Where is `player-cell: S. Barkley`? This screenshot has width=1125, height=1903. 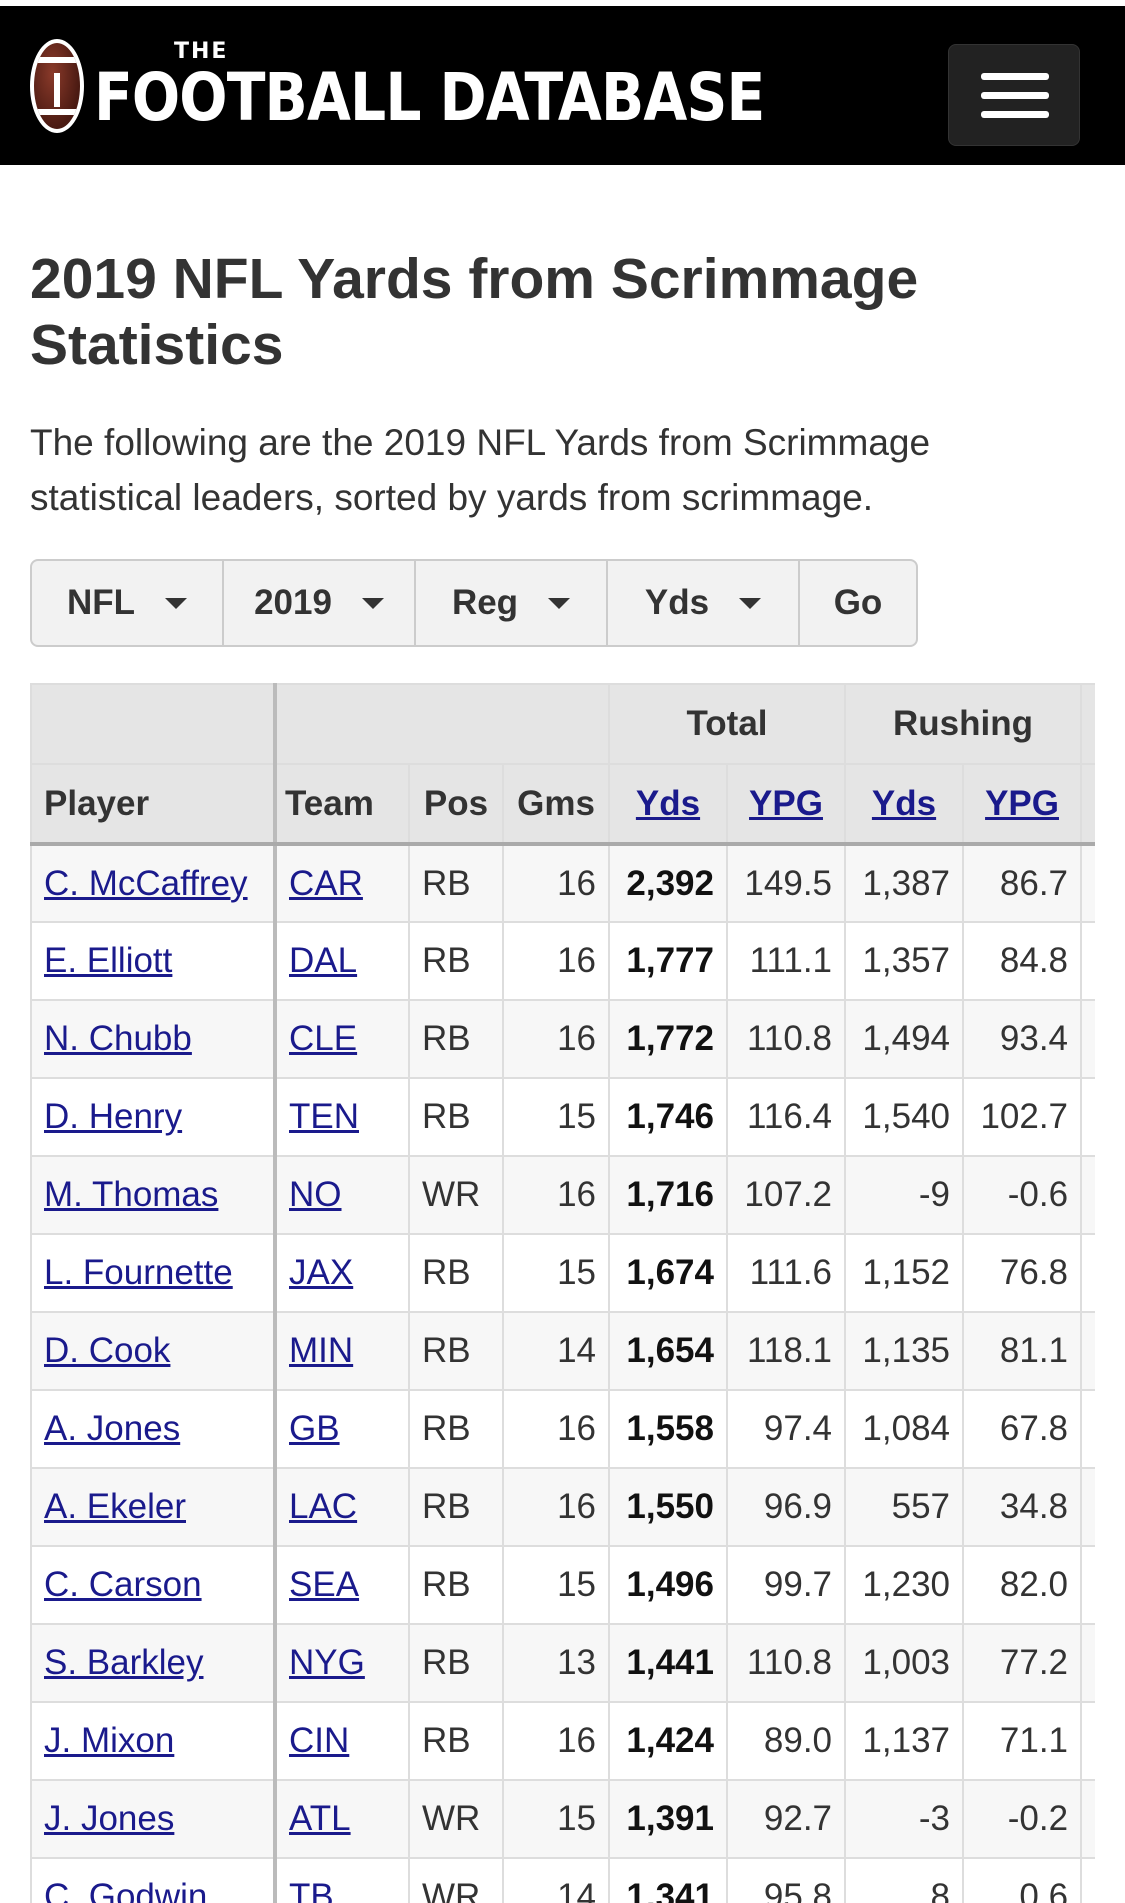 player-cell: S. Barkley is located at coordinates (153, 1663).